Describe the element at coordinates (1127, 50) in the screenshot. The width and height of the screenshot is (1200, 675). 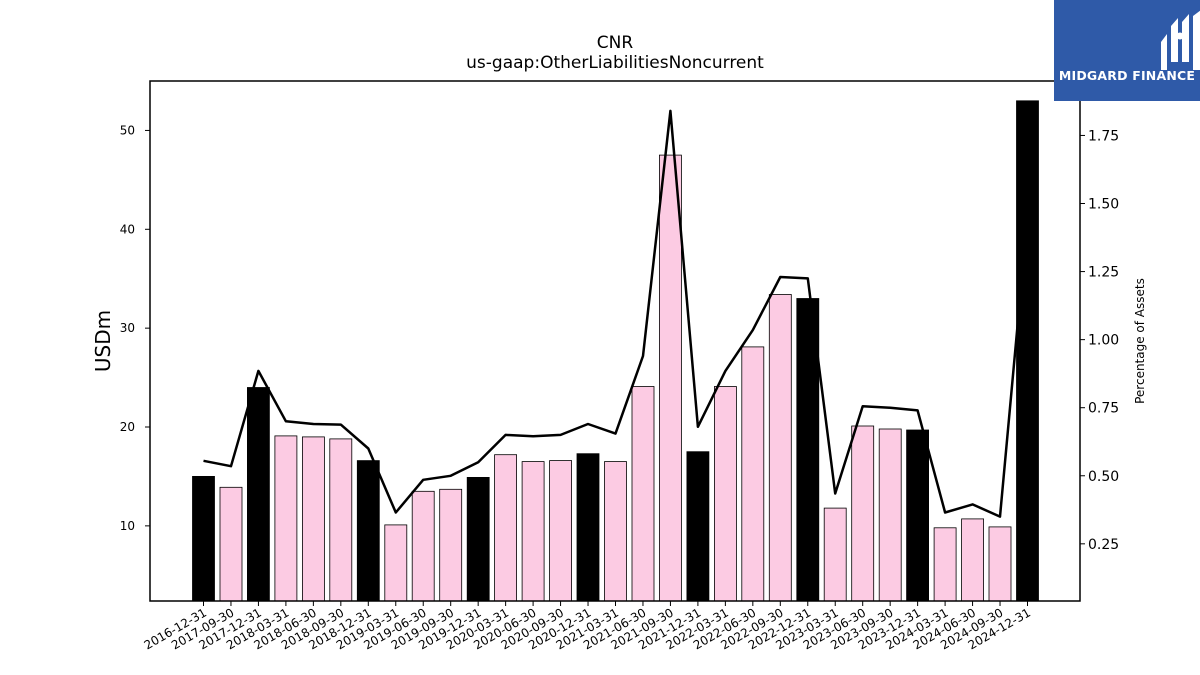
I see `midgard-finance-logo: MIDGARD FINANCE` at that location.